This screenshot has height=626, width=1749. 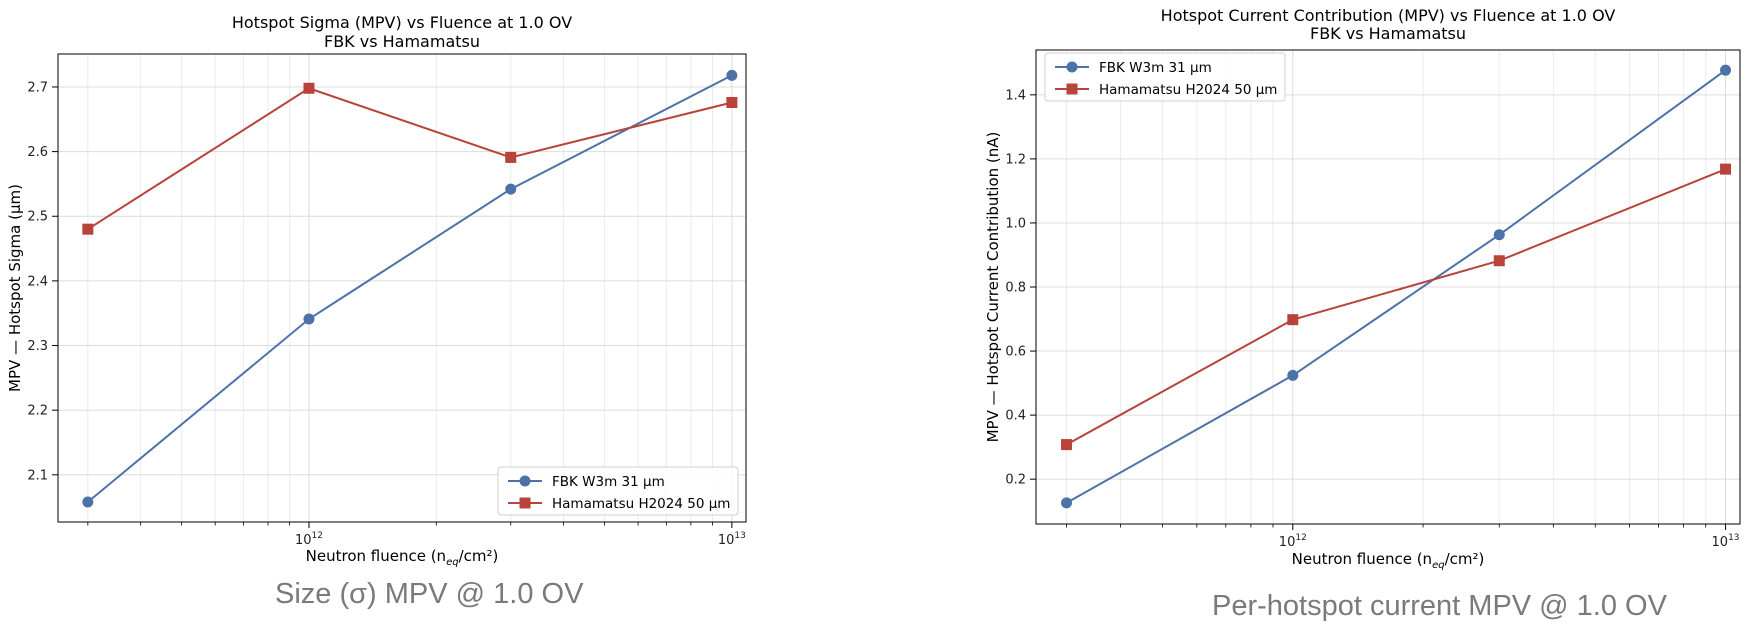 I want to click on y-tick-label: 2.1, so click(x=37, y=475).